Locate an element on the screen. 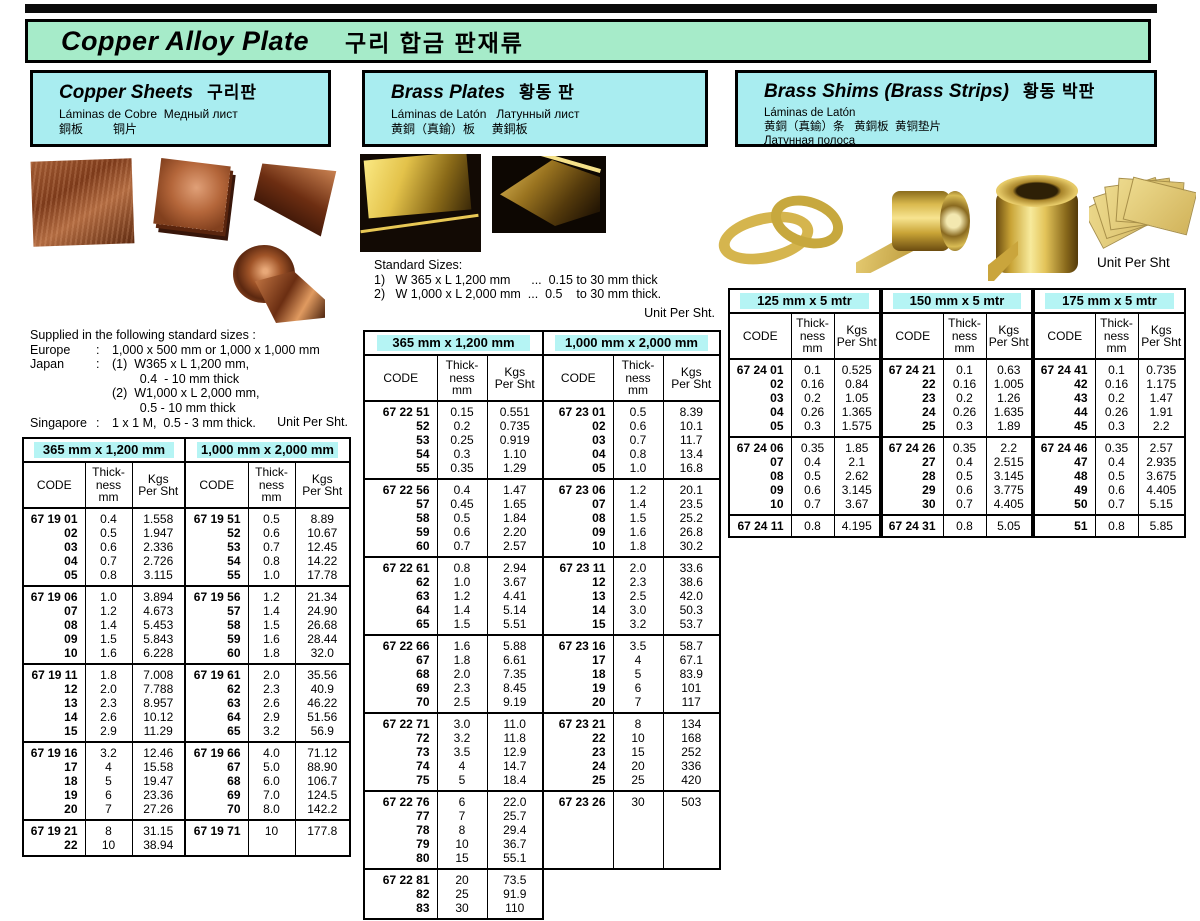 The width and height of the screenshot is (1200, 921). kgs-cell: 11.8 is located at coordinates (514, 738).